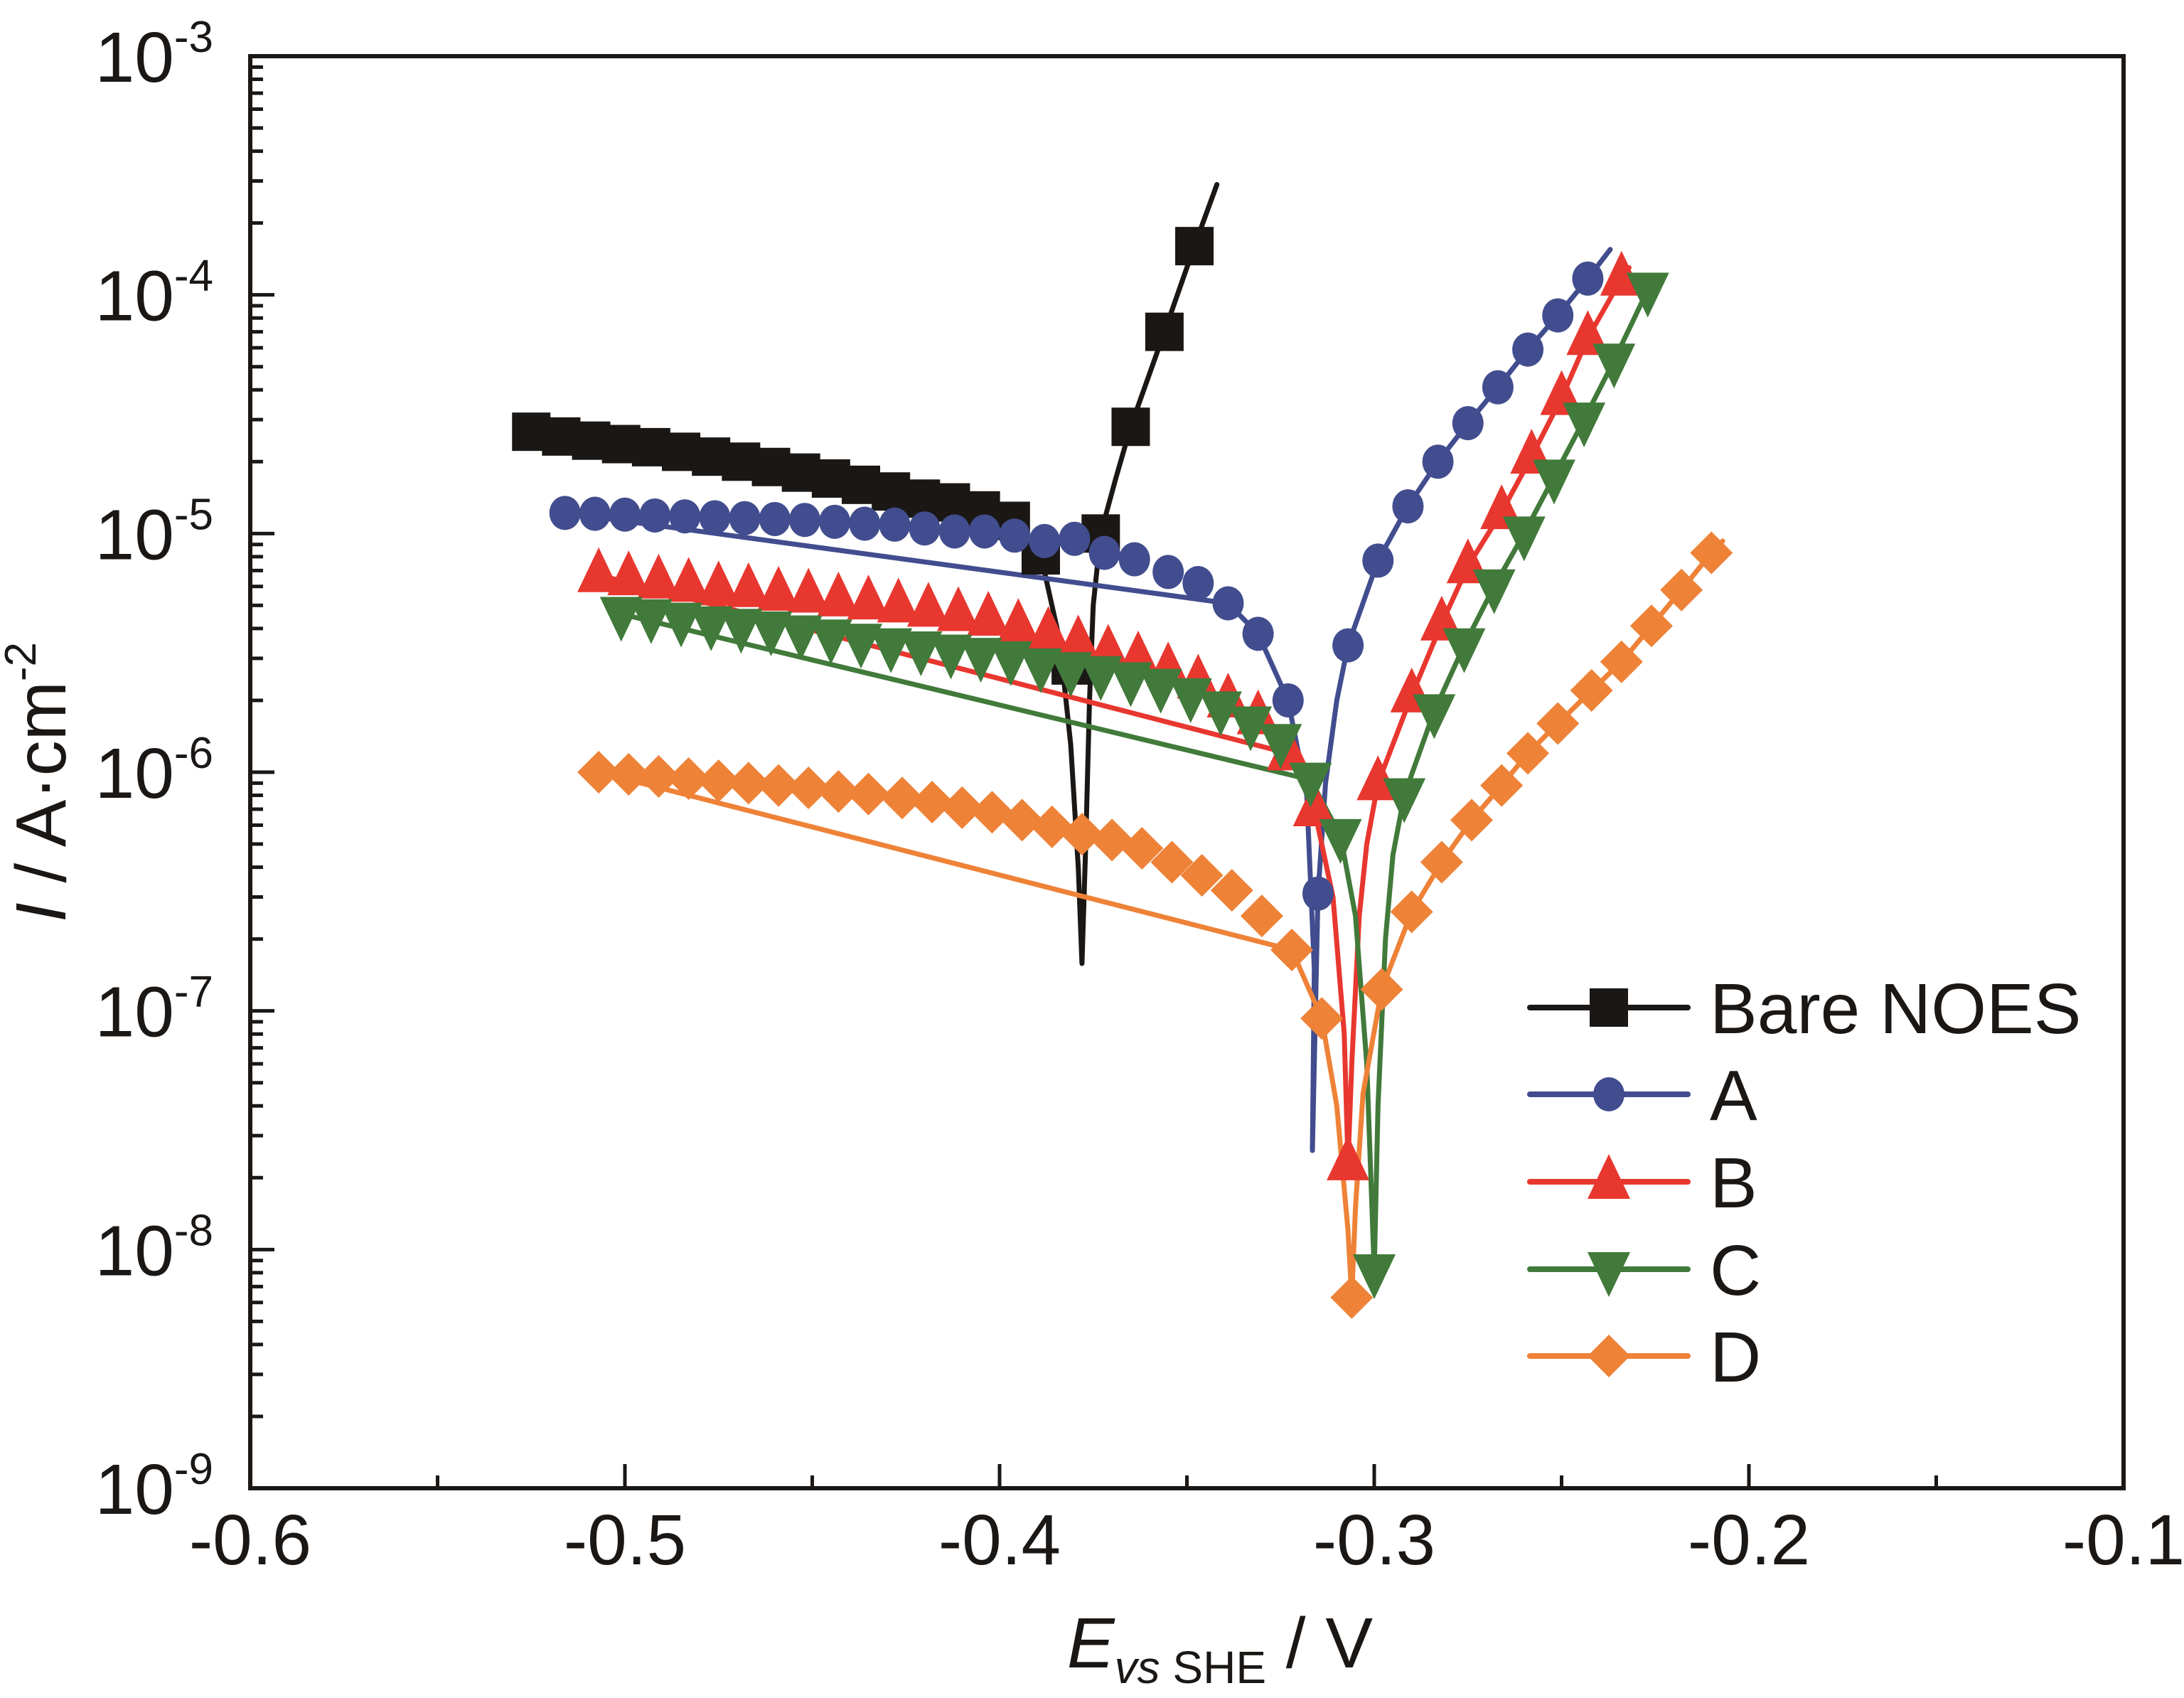 Image resolution: width=2184 pixels, height=1698 pixels. I want to click on x-tick-label: -0.5, so click(625, 1540).